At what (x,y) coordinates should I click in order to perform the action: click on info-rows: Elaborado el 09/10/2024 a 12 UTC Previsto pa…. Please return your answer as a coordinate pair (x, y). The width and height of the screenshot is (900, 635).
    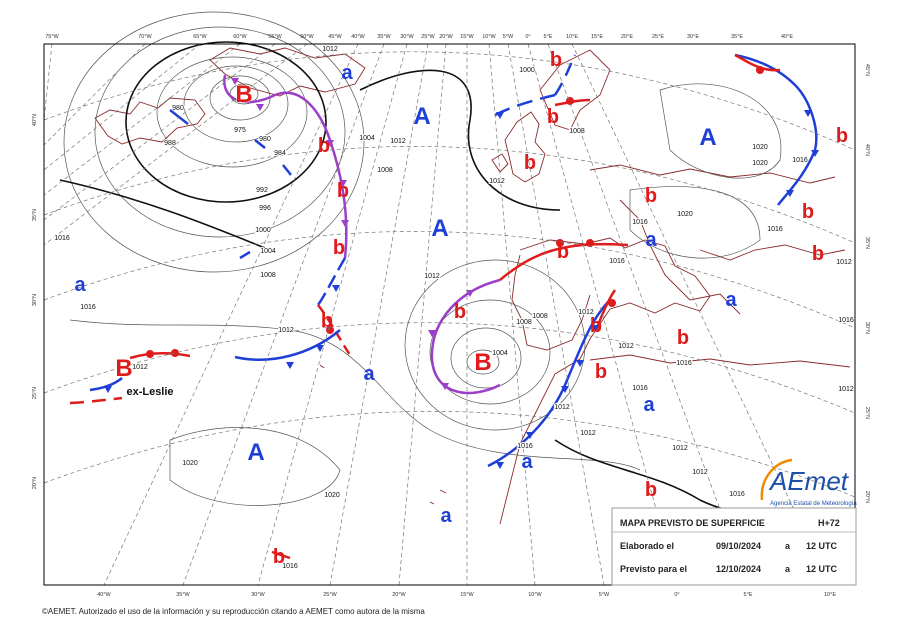
    Looking at the image, I should click on (729, 557).